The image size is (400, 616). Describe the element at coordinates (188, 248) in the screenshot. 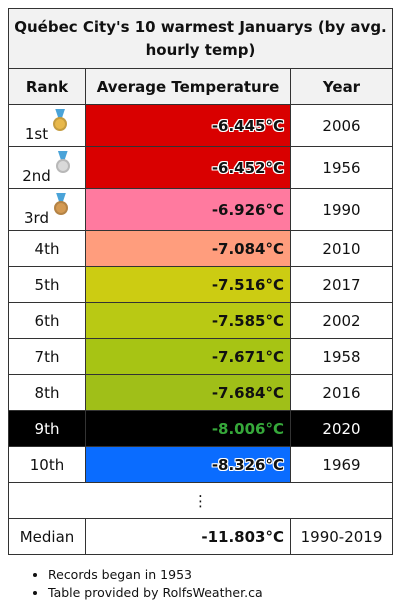

I see `temperature-cell: -7.084°C` at that location.